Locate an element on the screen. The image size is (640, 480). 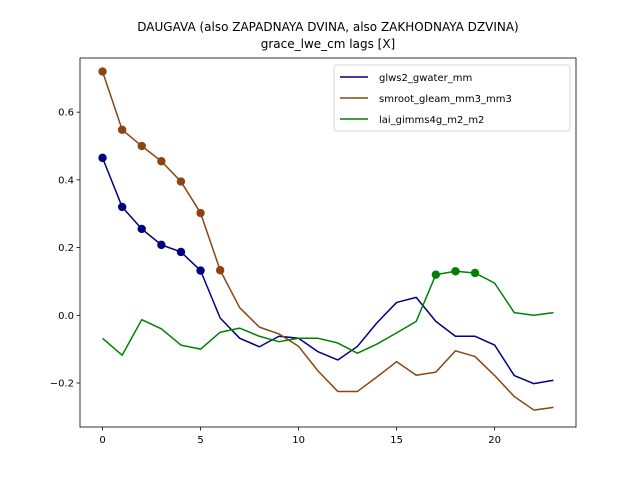
legend-box is located at coordinates (452, 98).